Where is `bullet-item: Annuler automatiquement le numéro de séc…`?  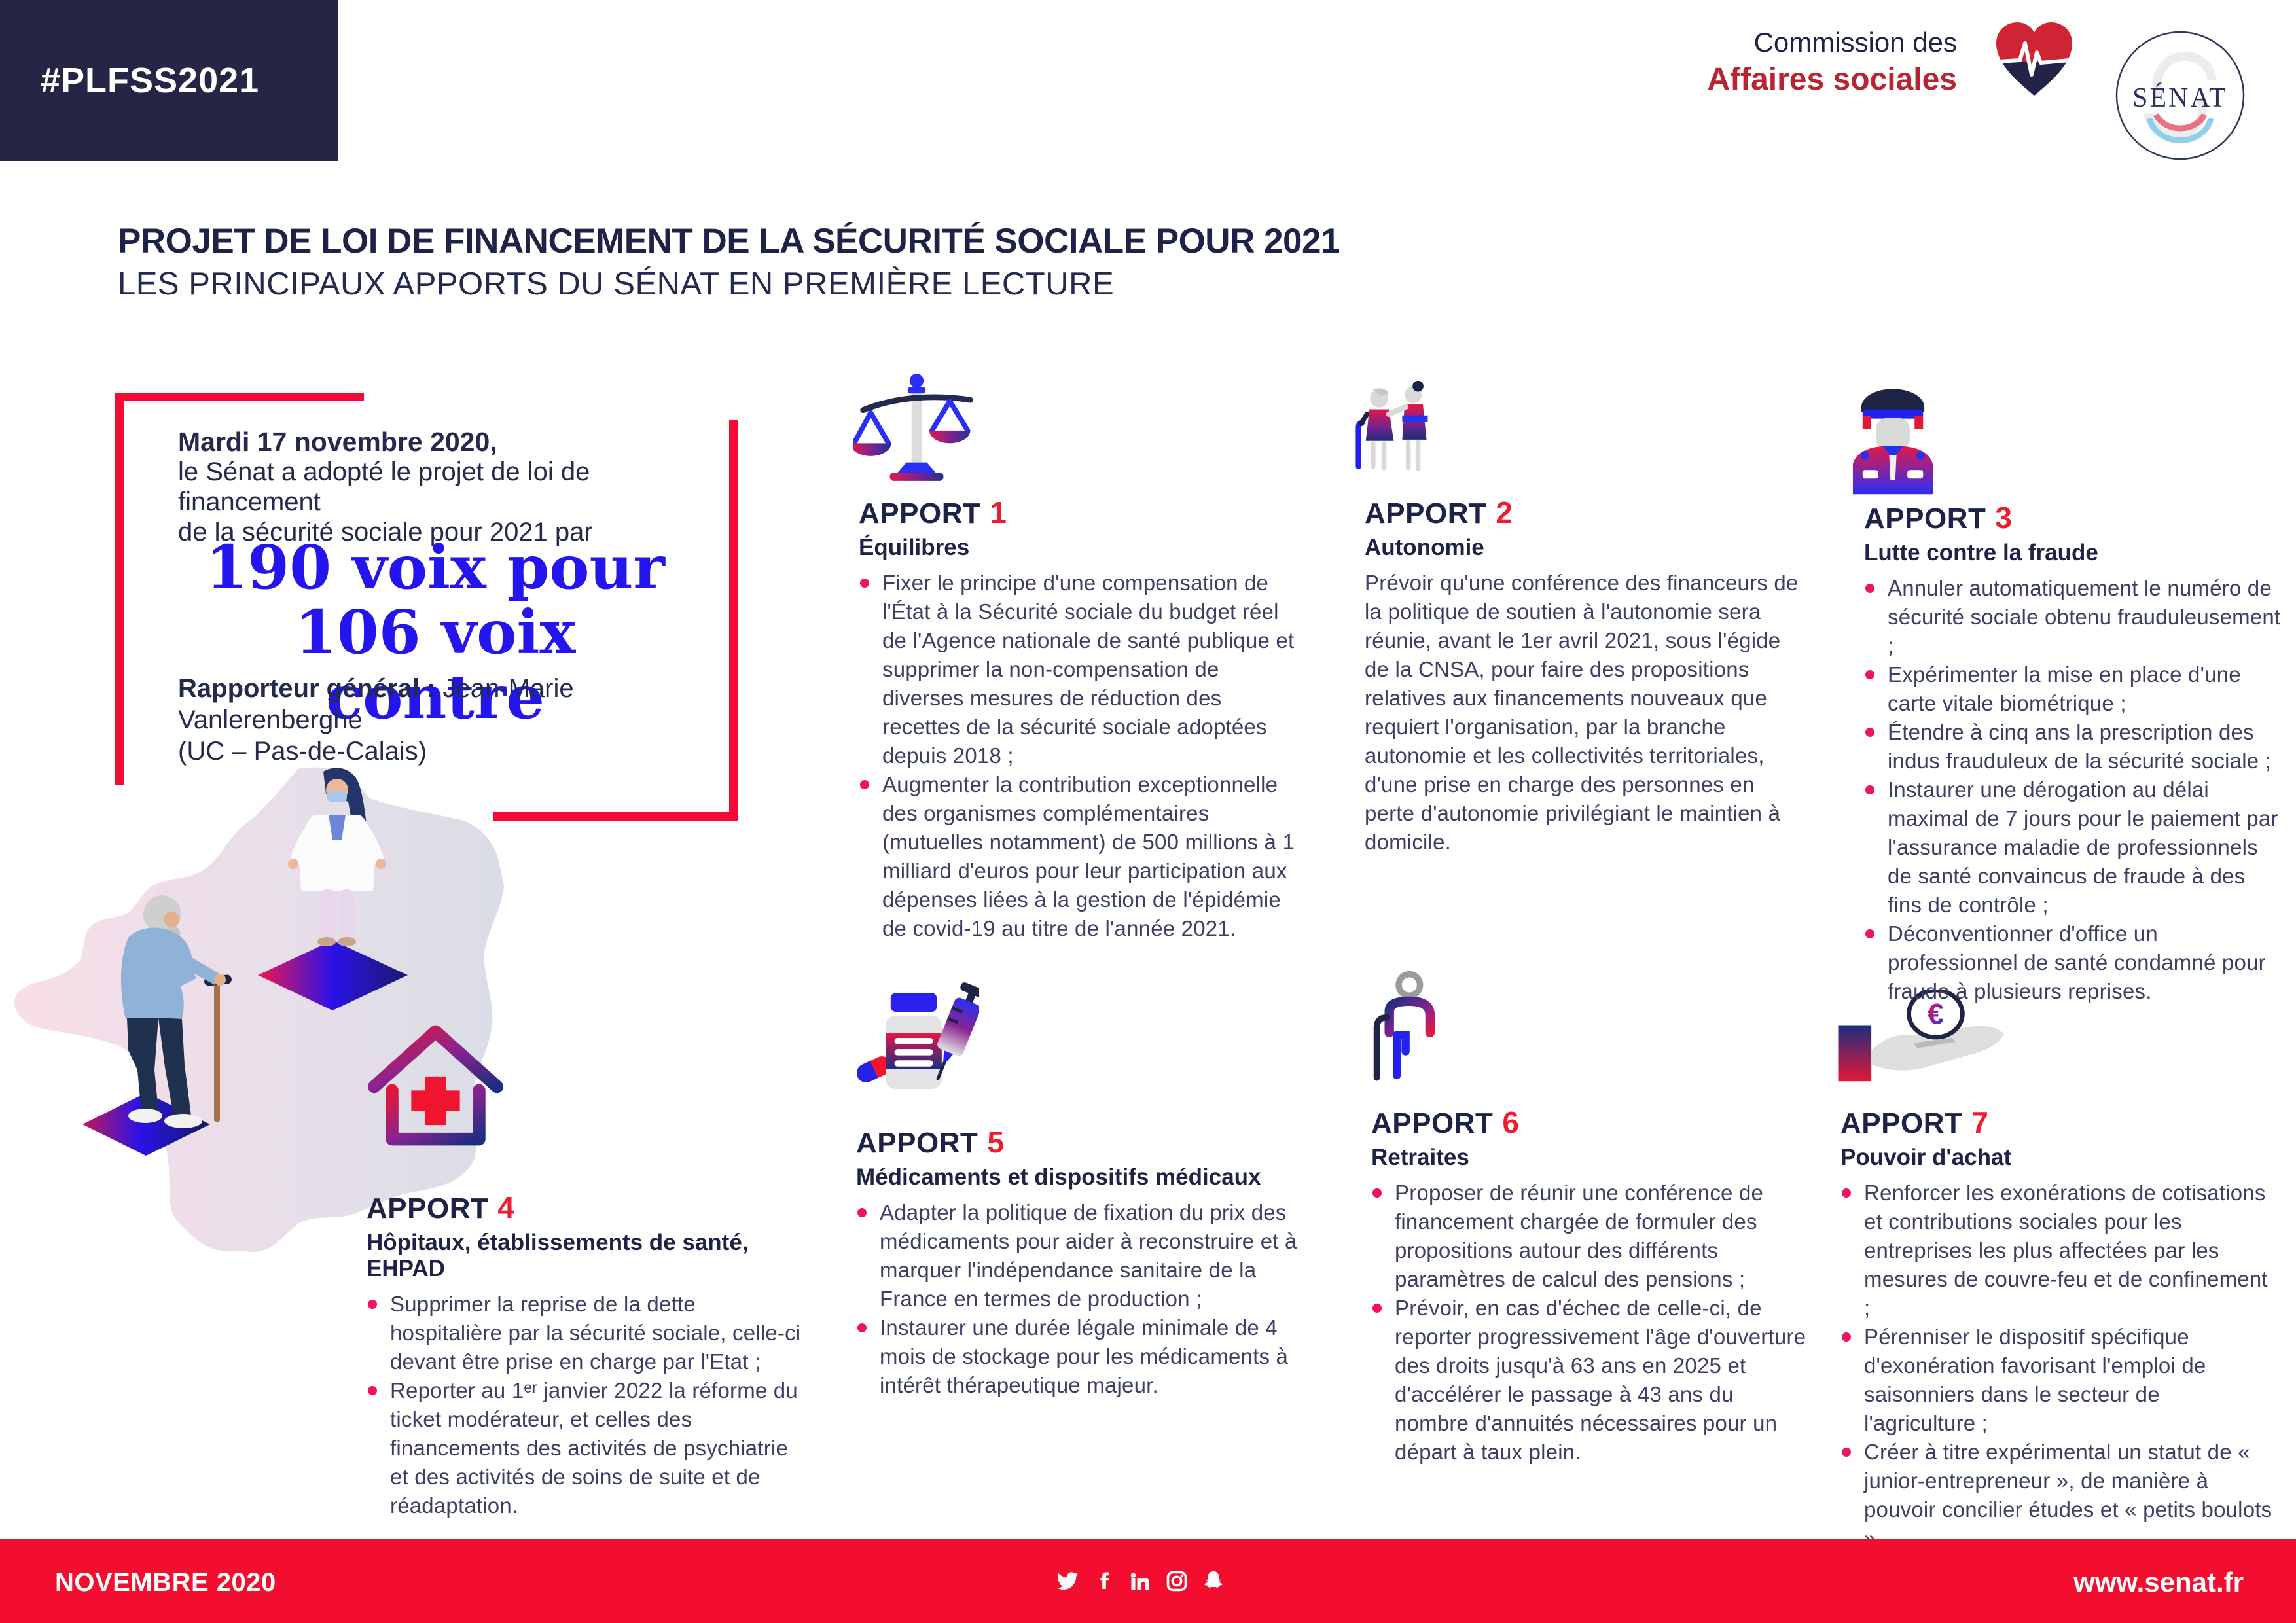
bullet-item: Annuler automatiquement le numéro de séc… is located at coordinates (2073, 617).